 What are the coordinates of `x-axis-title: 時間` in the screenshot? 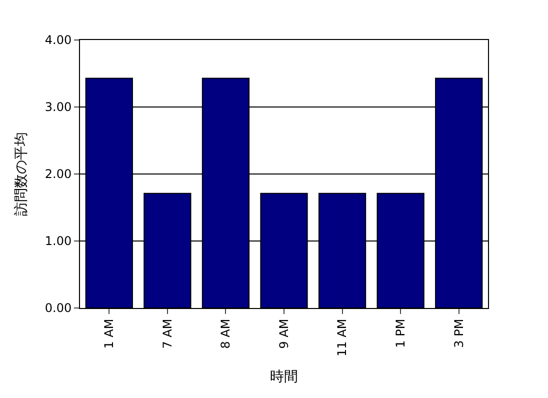 It's located at (284, 376).